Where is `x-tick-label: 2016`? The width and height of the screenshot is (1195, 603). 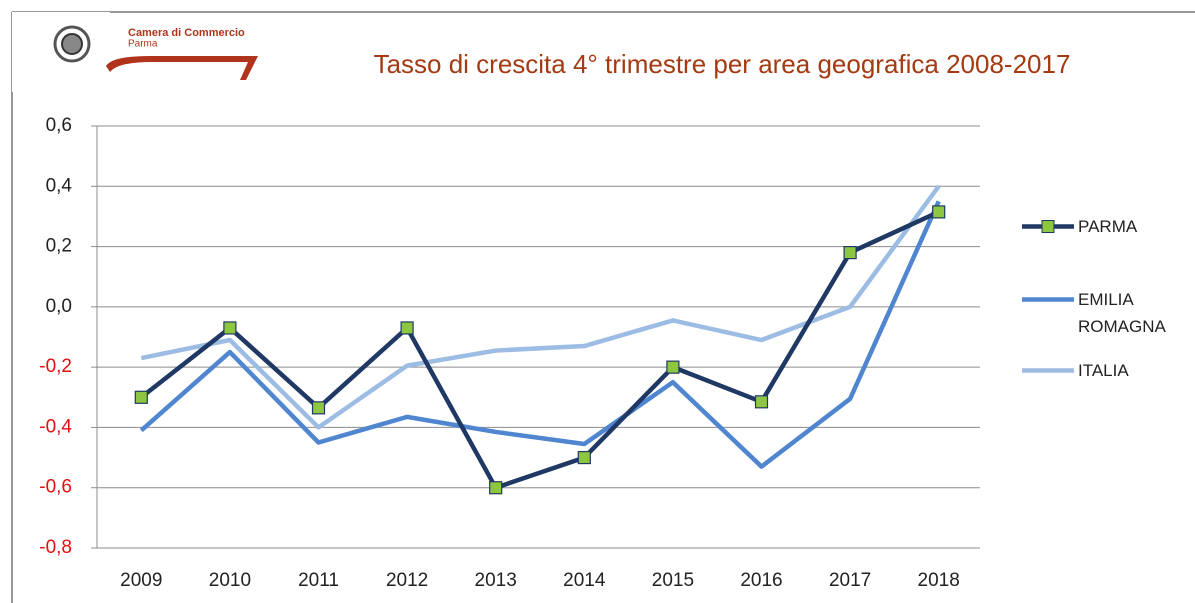
x-tick-label: 2016 is located at coordinates (761, 580).